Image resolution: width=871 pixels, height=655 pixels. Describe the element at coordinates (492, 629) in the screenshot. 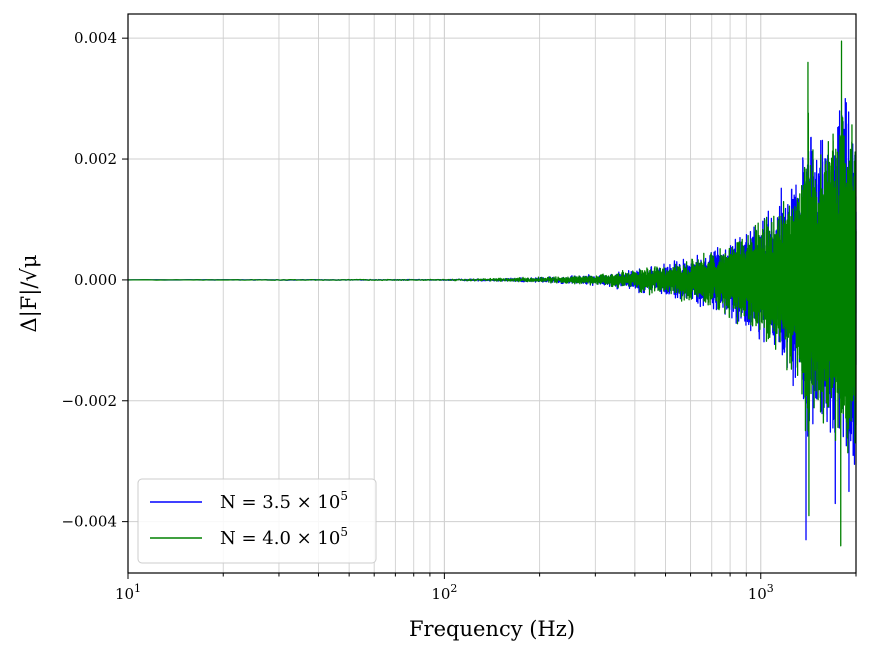

I see `x-axis-label: Frequency (Hz)` at that location.